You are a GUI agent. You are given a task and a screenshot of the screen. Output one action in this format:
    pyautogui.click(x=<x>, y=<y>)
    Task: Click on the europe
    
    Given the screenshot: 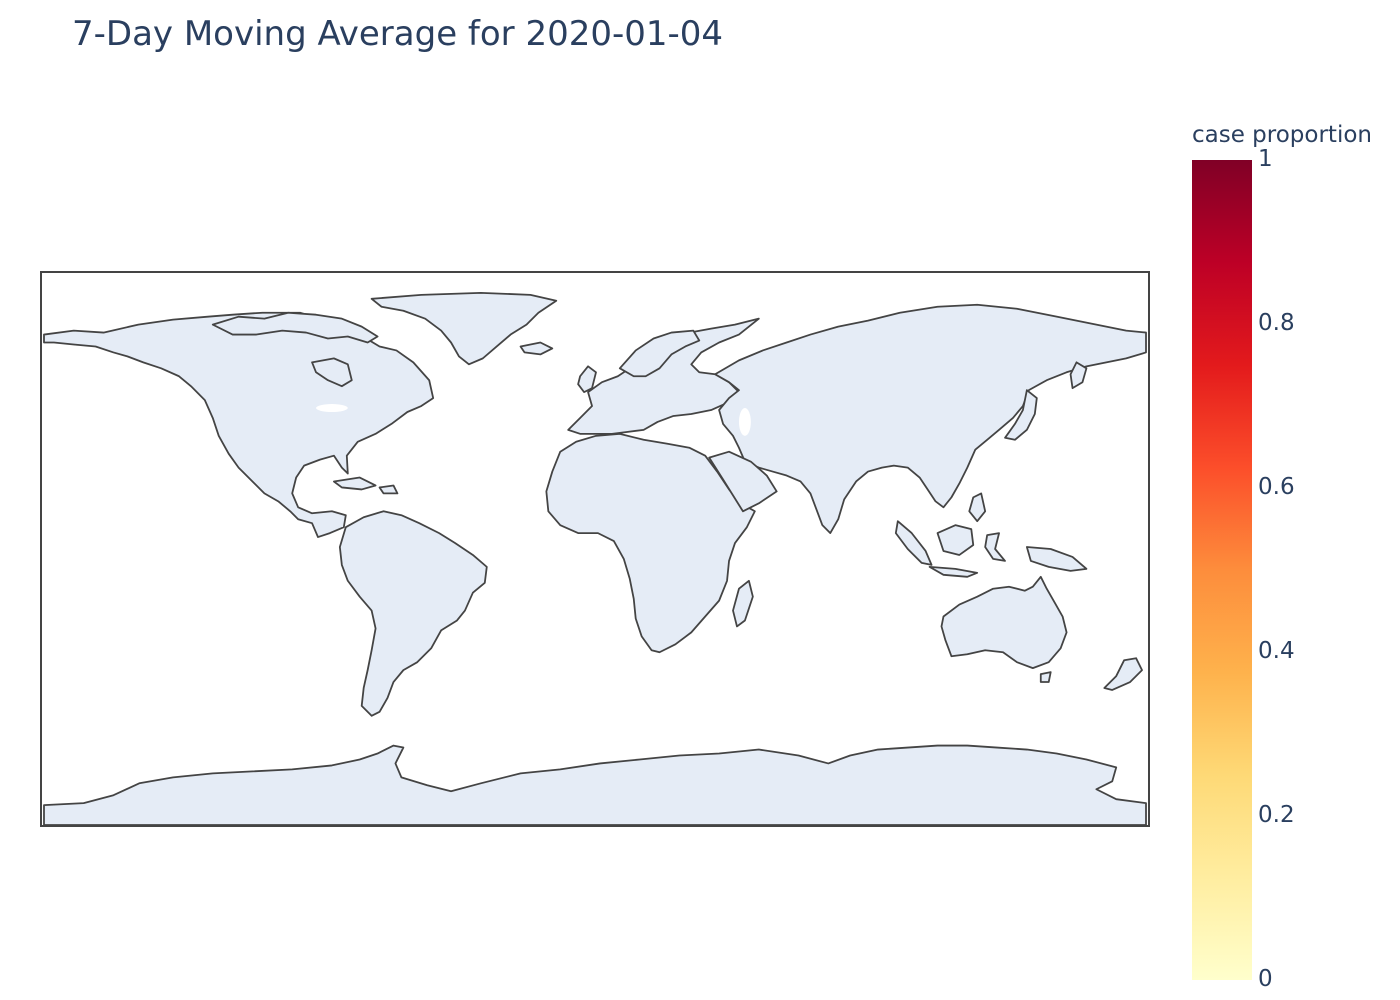 What is the action you would take?
    pyautogui.click(x=663, y=376)
    